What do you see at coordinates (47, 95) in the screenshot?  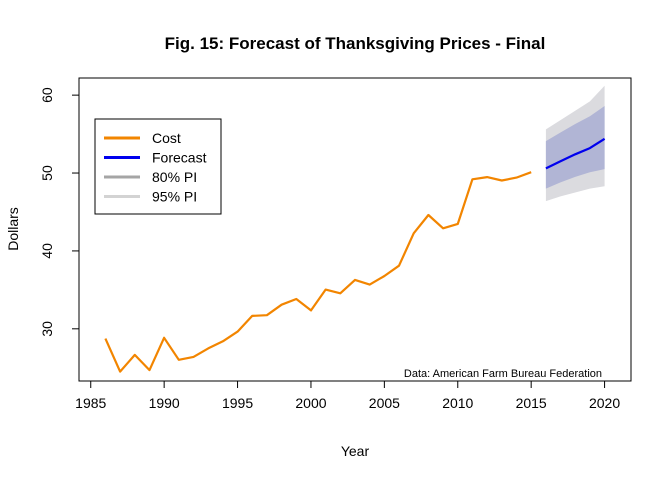 I see `y-tick-label: 60` at bounding box center [47, 95].